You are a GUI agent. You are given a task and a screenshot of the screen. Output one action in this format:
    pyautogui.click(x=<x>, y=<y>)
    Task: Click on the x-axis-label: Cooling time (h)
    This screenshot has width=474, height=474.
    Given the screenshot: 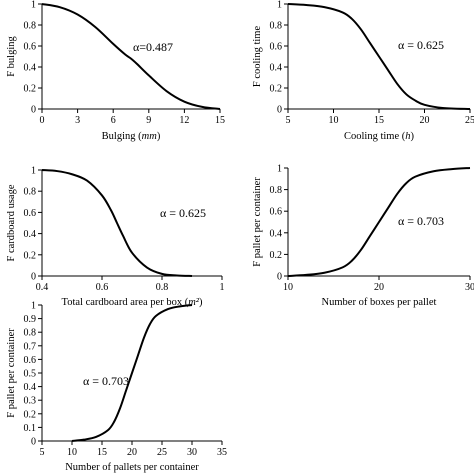 What is the action you would take?
    pyautogui.click(x=379, y=136)
    